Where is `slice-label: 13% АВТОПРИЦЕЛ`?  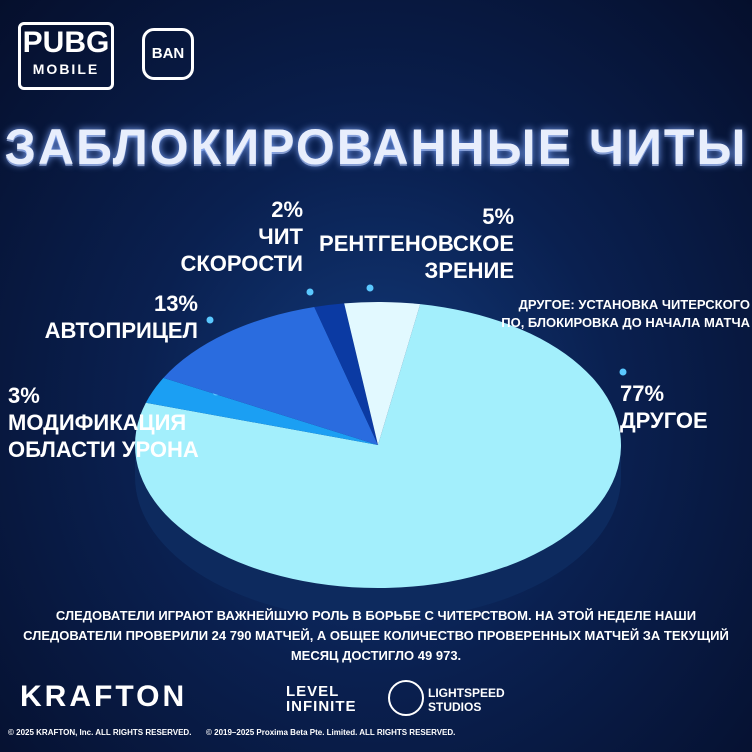
slice-label: 13% АВТОПРИЦЕЛ is located at coordinates (99, 317).